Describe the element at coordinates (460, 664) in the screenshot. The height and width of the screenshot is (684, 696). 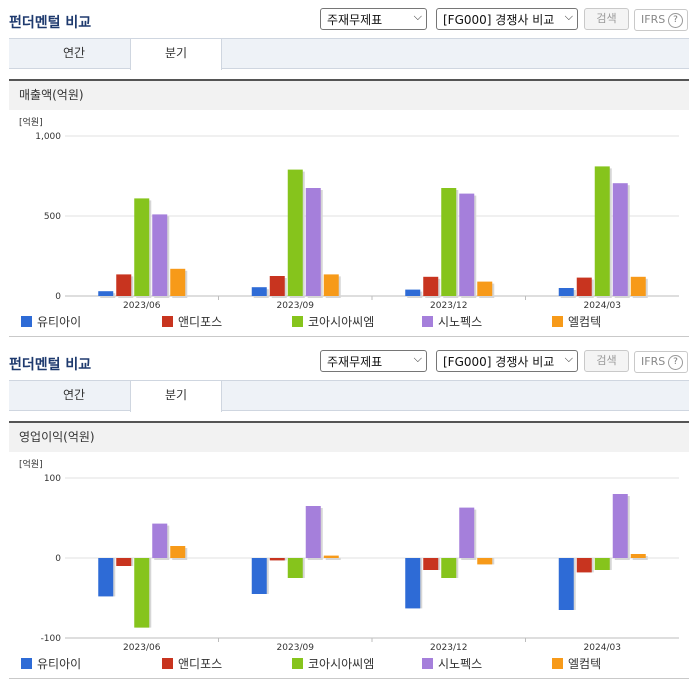
I see `legend-label: 시노펙스` at that location.